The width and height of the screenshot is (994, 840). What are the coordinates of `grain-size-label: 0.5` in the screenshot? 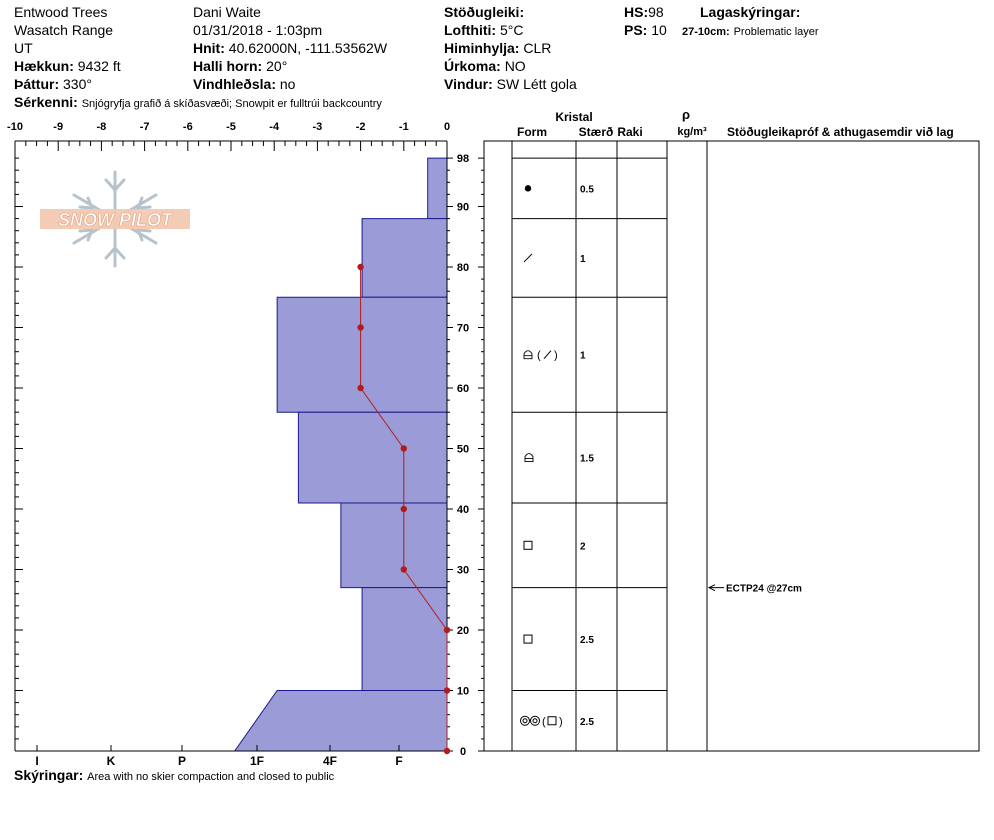 It's located at (587, 189).